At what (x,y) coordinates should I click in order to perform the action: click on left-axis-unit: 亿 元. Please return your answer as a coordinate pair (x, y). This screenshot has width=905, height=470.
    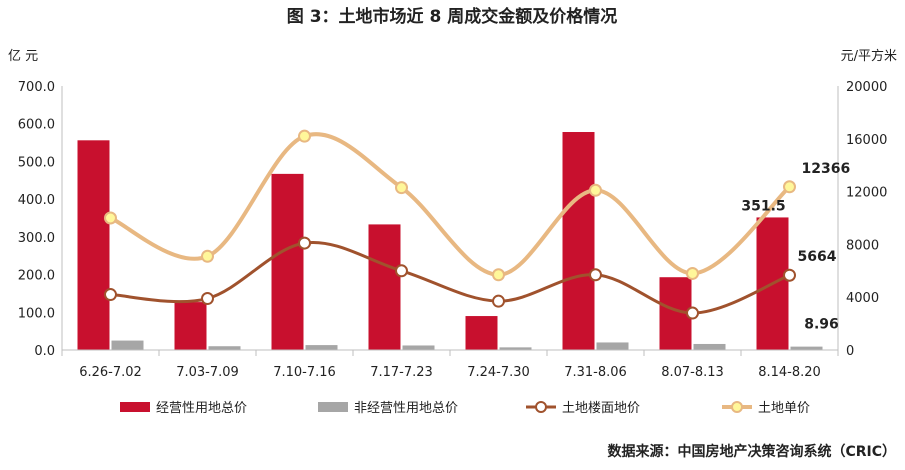
    Looking at the image, I should click on (23, 56).